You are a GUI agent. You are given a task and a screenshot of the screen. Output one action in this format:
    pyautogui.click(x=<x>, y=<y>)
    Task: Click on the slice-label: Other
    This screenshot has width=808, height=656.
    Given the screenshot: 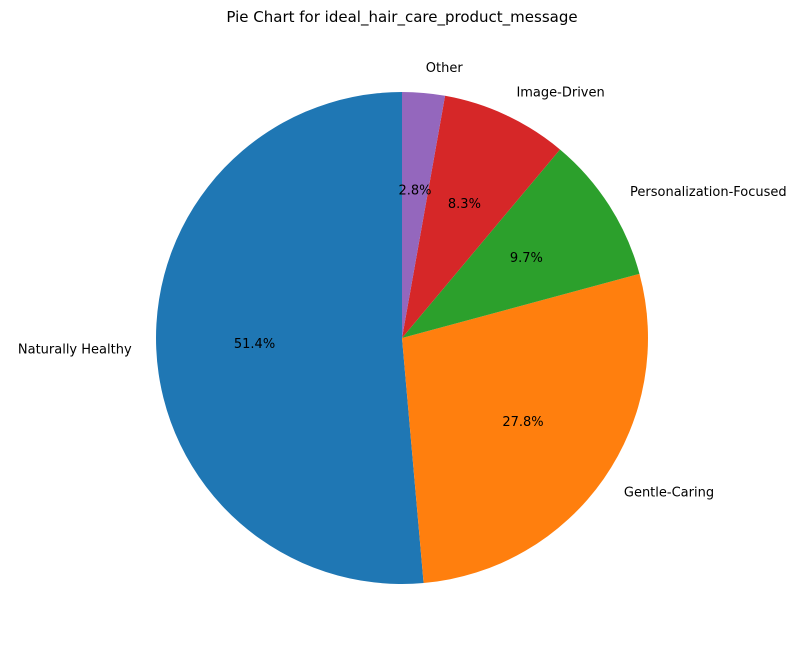 What is the action you would take?
    pyautogui.click(x=445, y=68)
    